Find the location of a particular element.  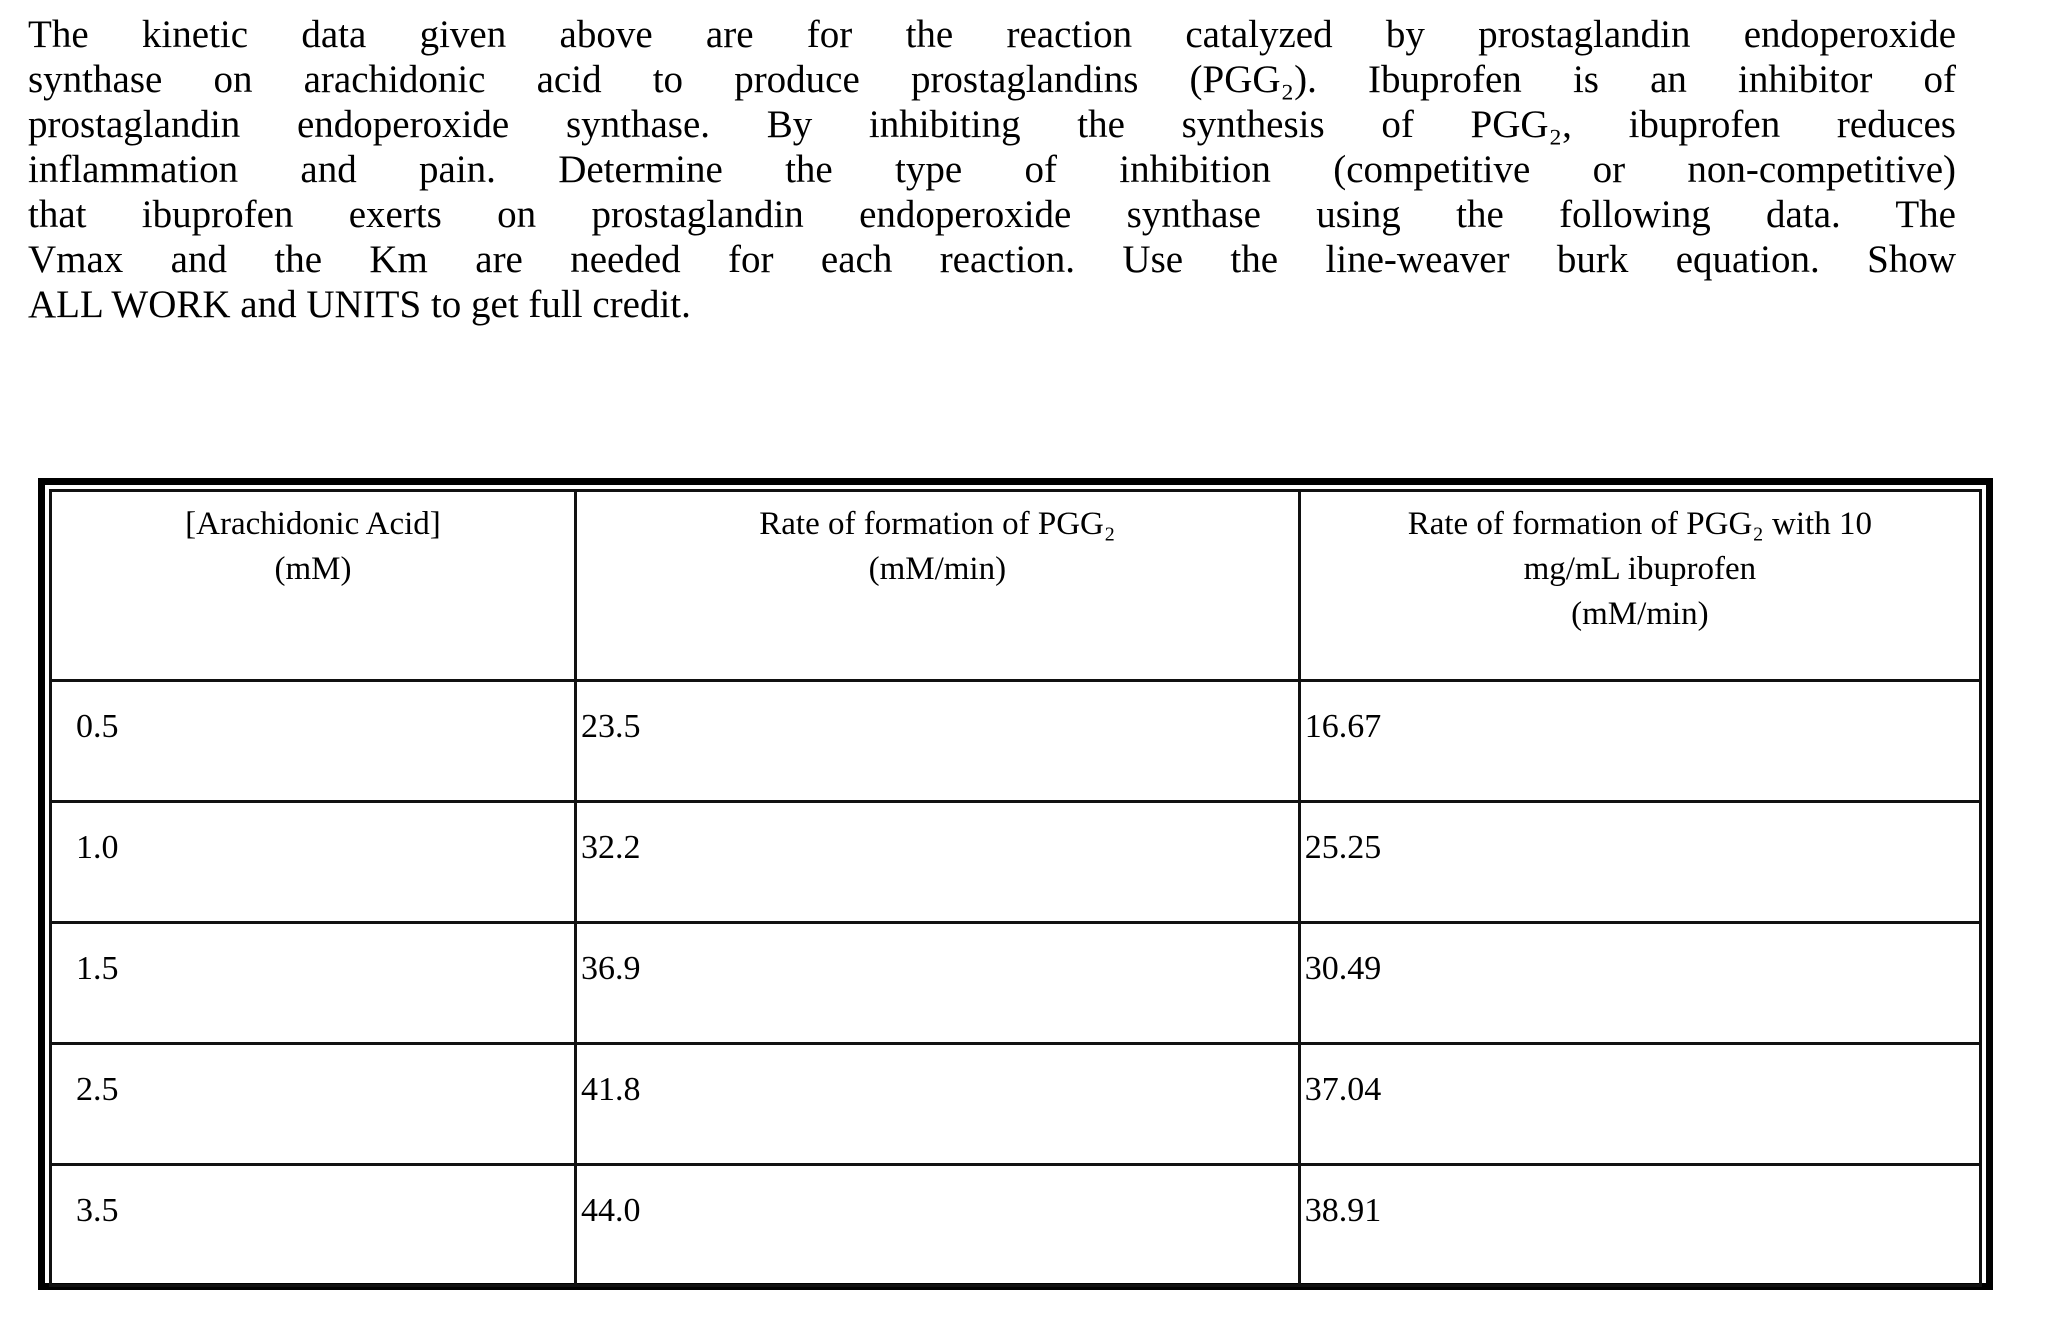

table-row: 0.5 23.5 16.67 is located at coordinates (1016, 741).